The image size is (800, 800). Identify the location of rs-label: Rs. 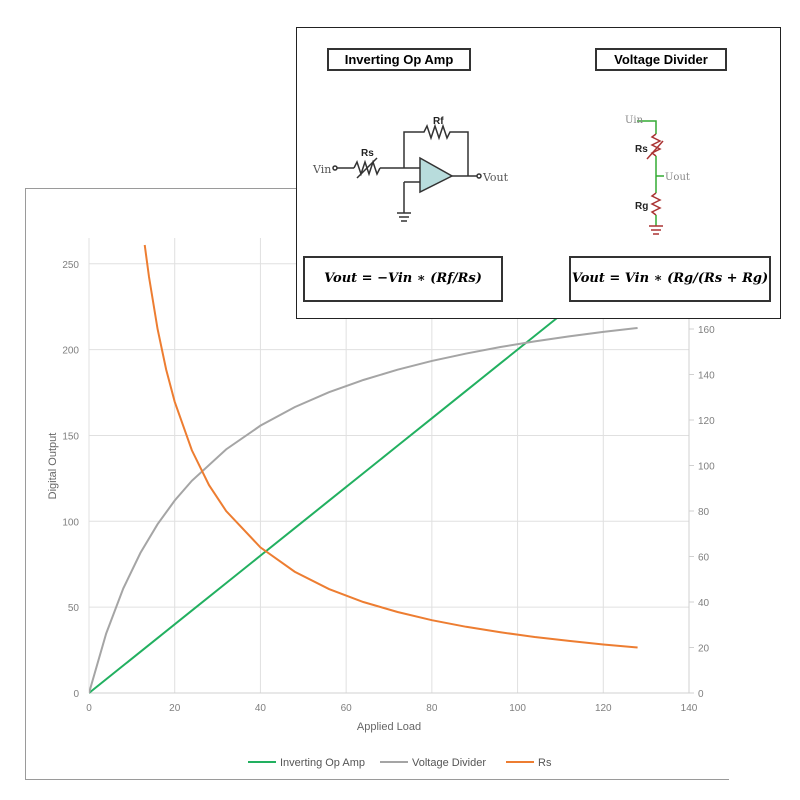
(367, 153).